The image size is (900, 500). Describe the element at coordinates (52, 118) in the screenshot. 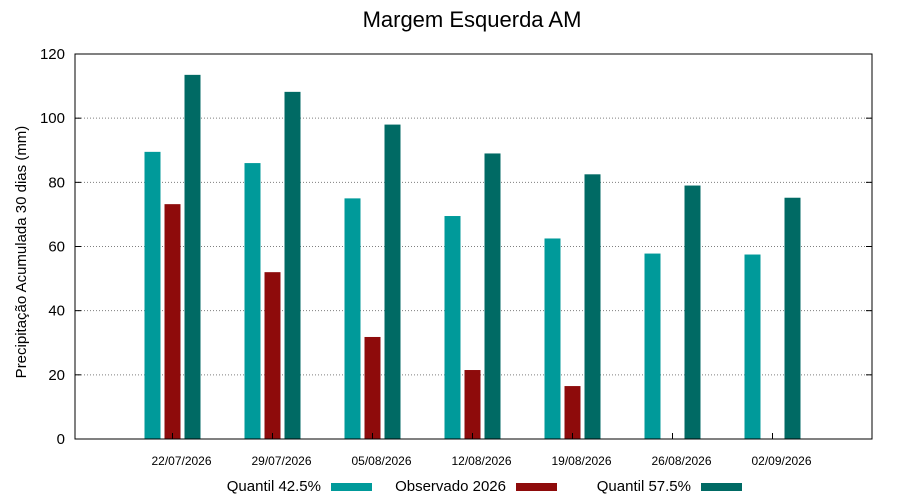

I see `y-tick-label: 100` at that location.